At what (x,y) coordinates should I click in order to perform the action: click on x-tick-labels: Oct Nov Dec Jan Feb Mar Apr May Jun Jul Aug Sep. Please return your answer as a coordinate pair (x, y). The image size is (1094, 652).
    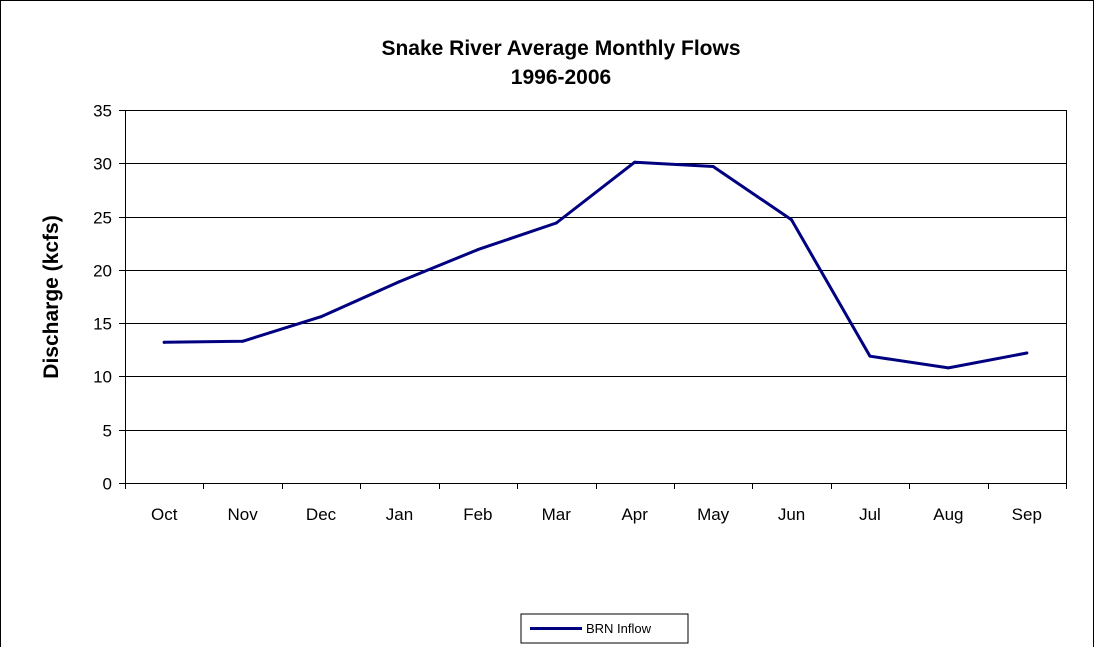
    Looking at the image, I should click on (596, 514).